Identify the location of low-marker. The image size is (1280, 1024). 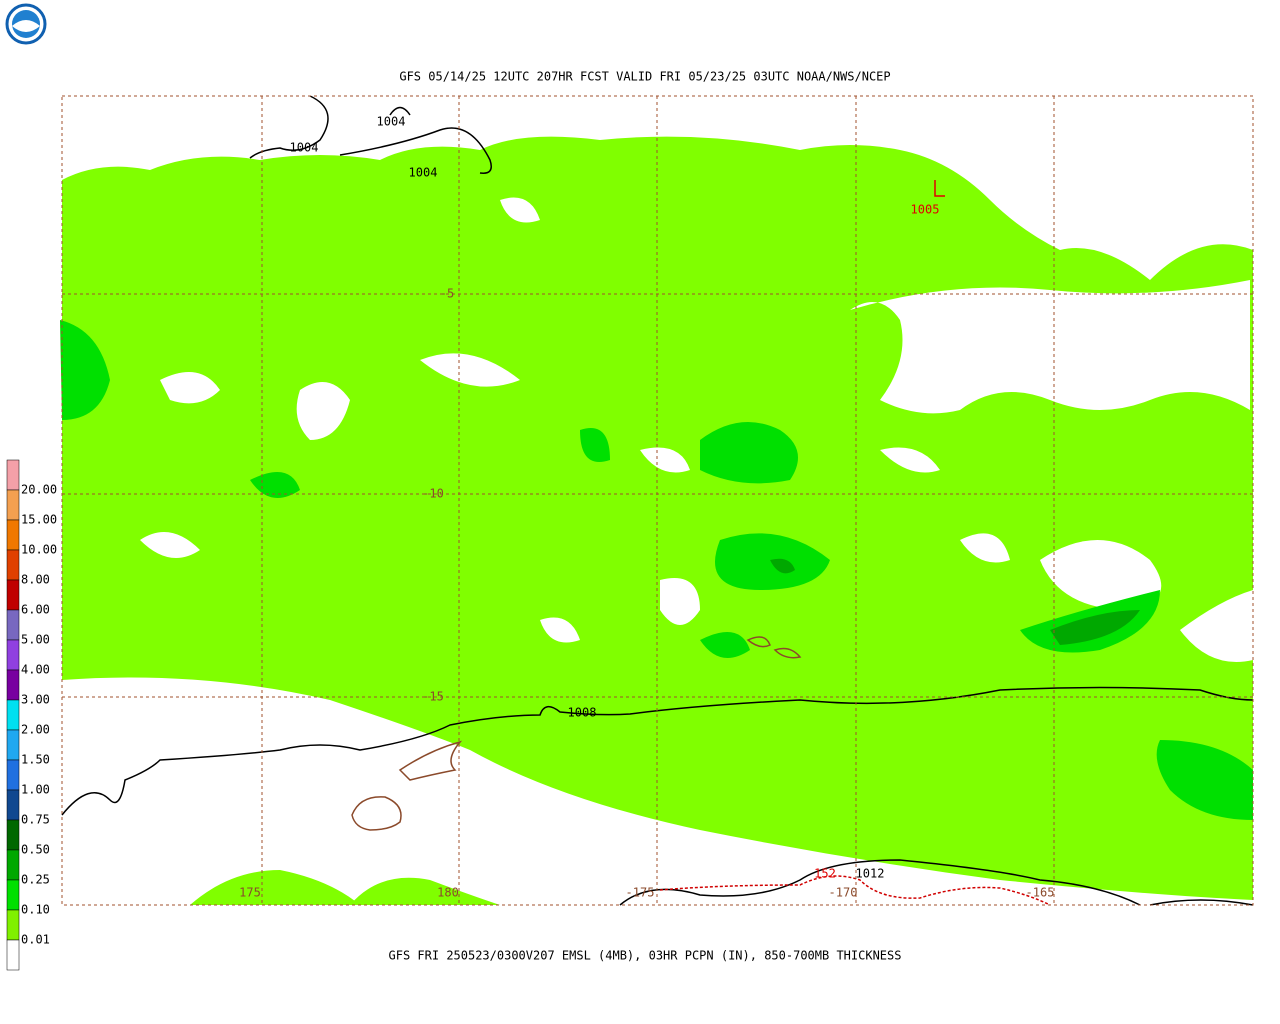
(939, 188).